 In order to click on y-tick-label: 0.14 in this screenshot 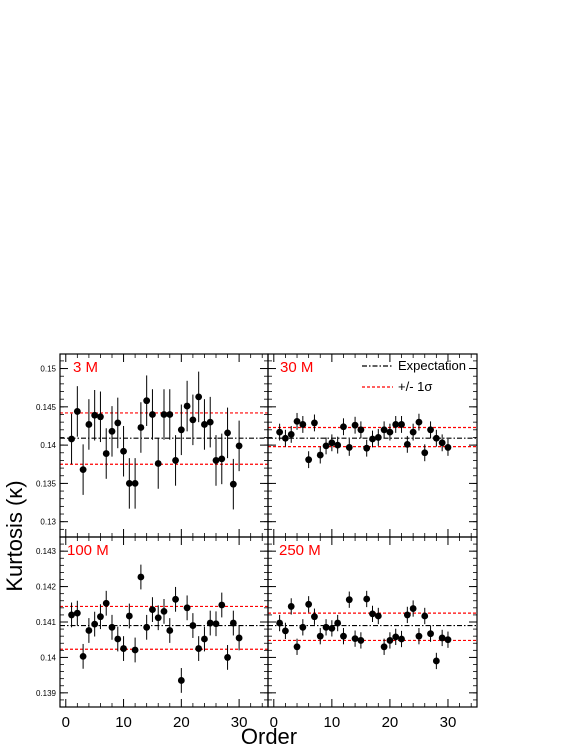, I will do `click(48, 445)`.